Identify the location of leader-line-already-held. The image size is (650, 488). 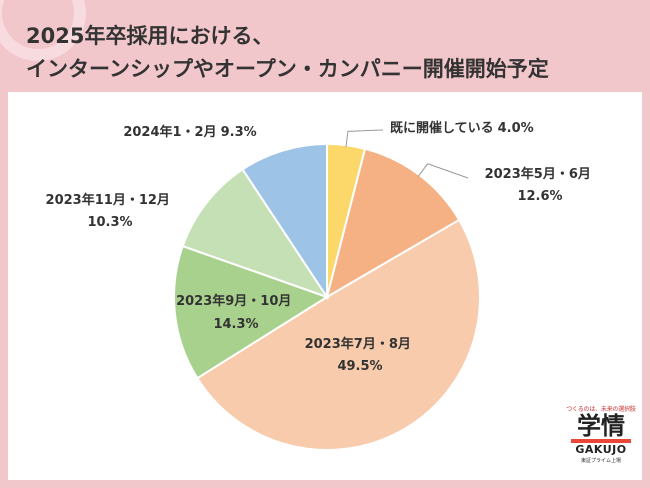
(364, 138).